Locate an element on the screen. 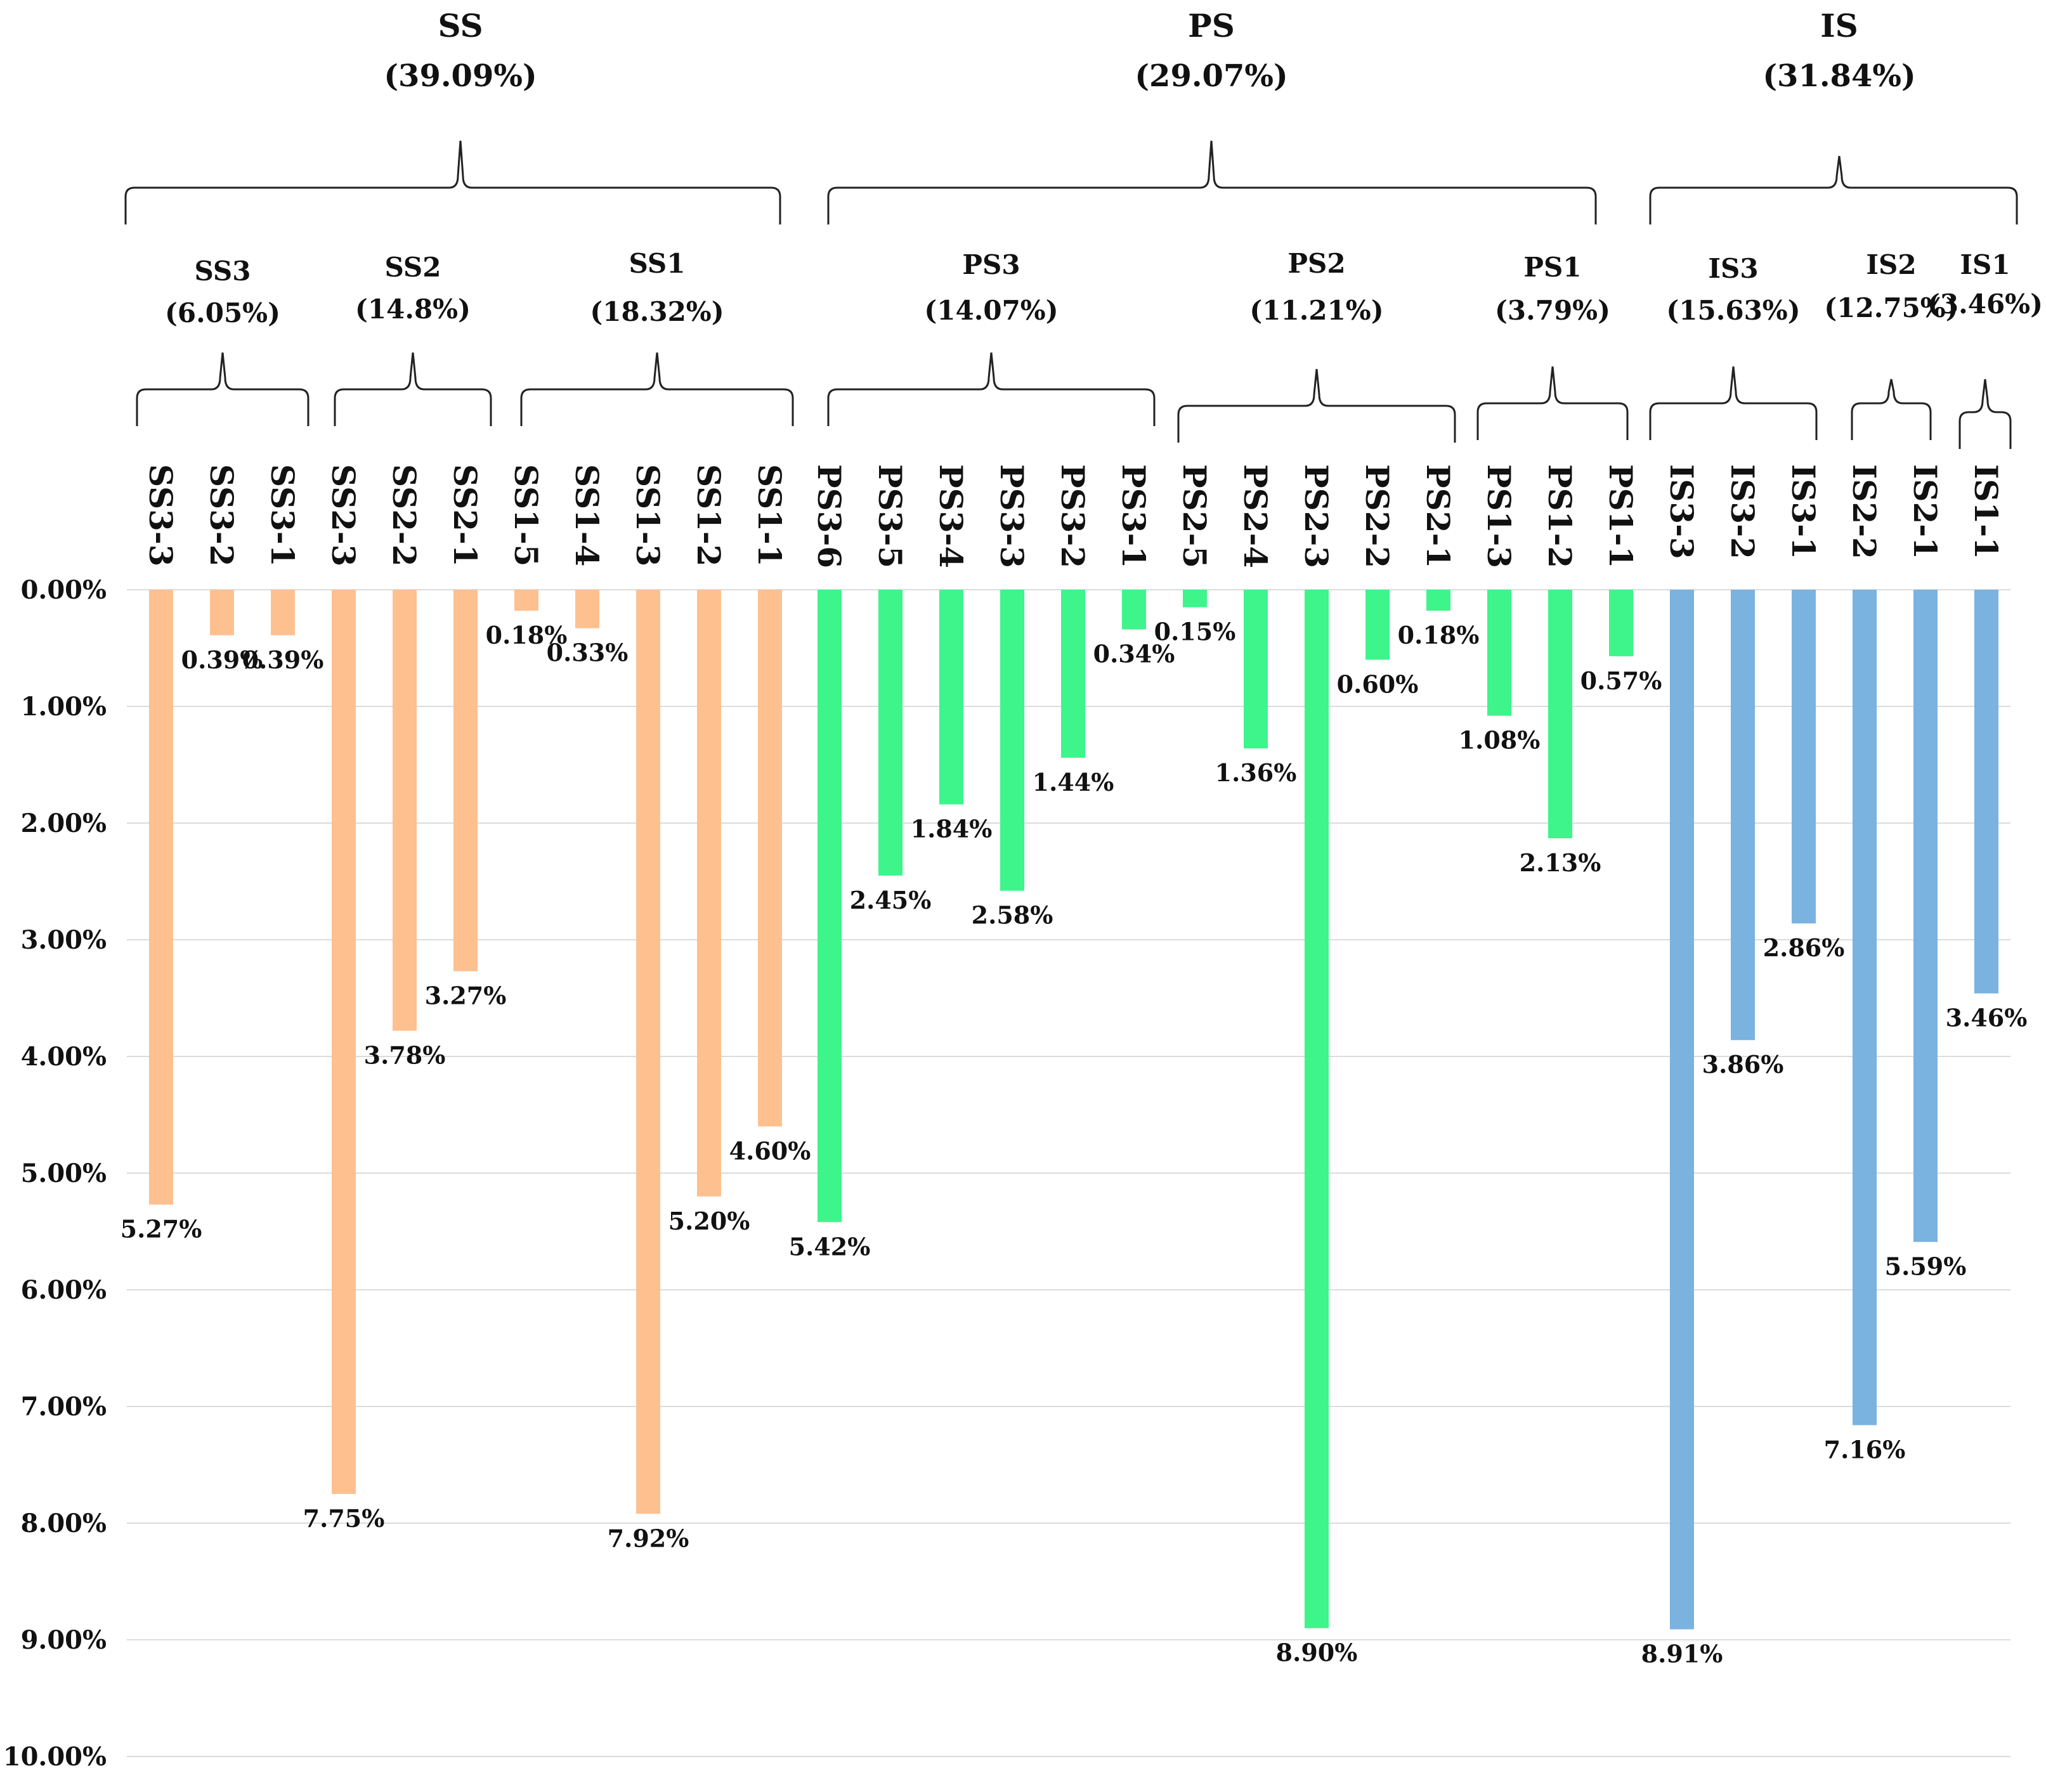  subgroup-name: PS3 is located at coordinates (991, 264).